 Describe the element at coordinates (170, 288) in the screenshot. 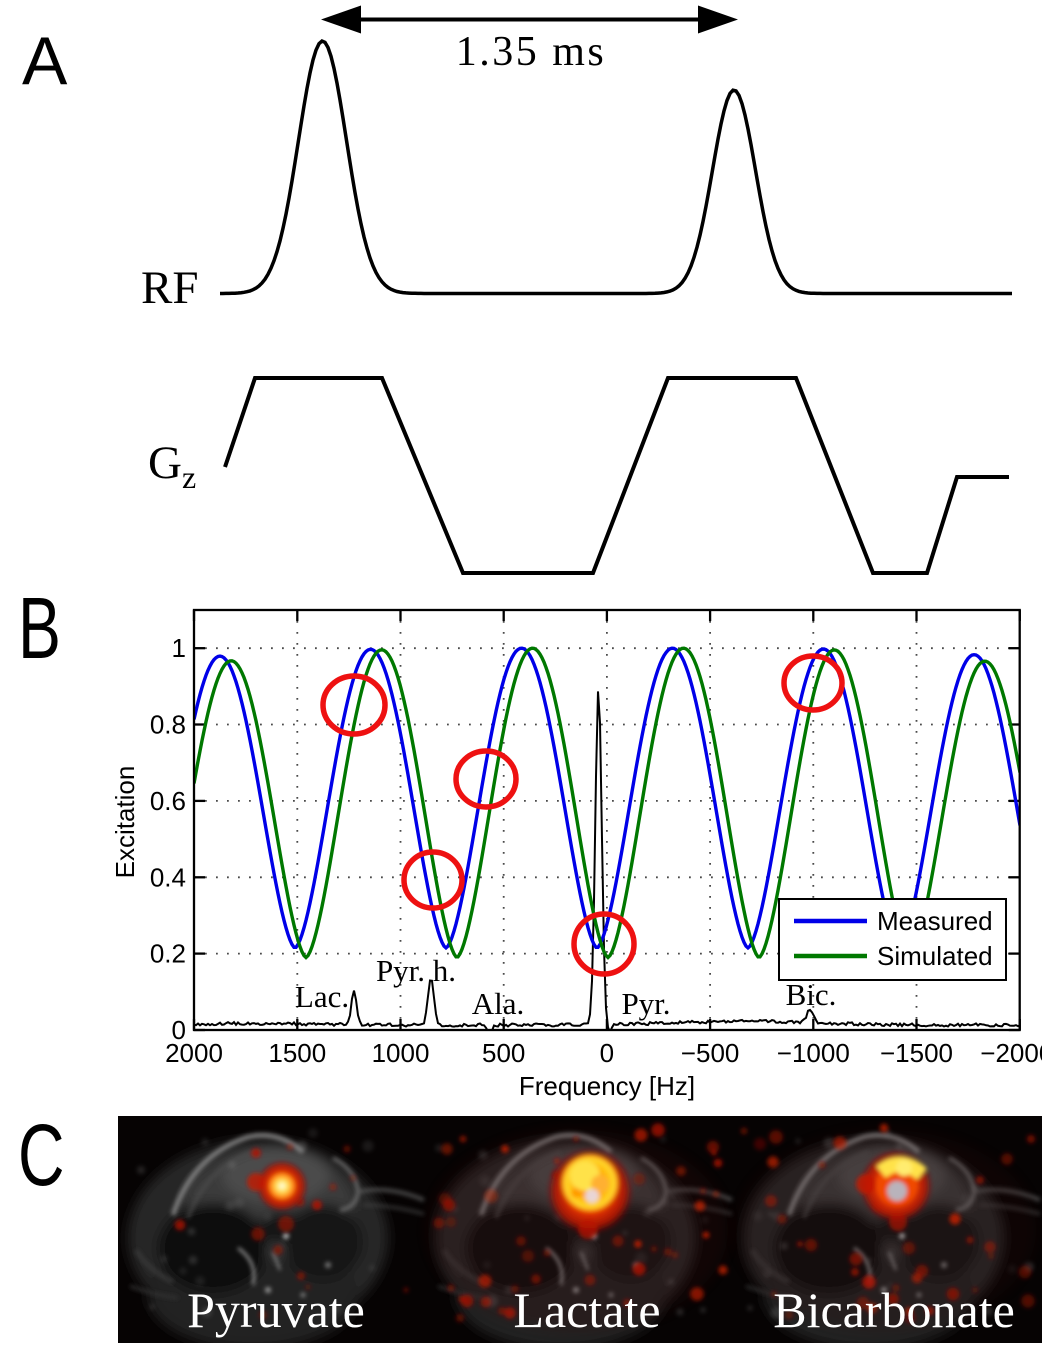

I see `svg-text: RF` at that location.